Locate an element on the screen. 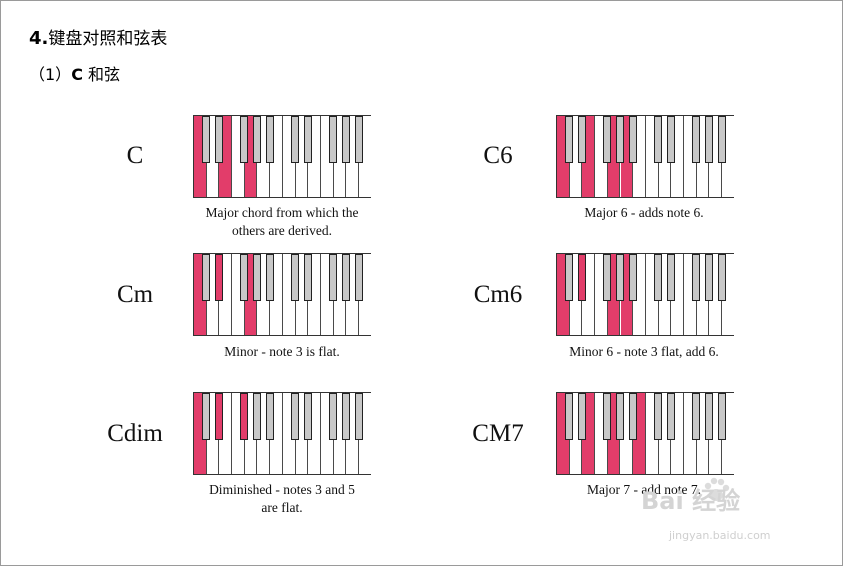 The height and width of the screenshot is (566, 843). section-heading: 4.键盘对照和弦表 is located at coordinates (98, 36).